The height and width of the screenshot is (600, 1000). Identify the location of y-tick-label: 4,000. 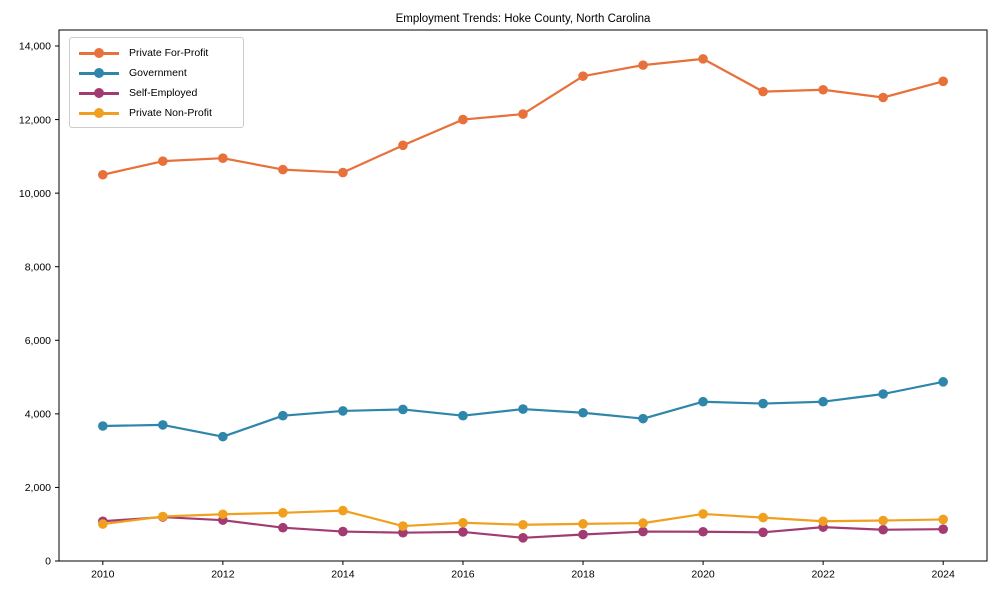
(38, 415).